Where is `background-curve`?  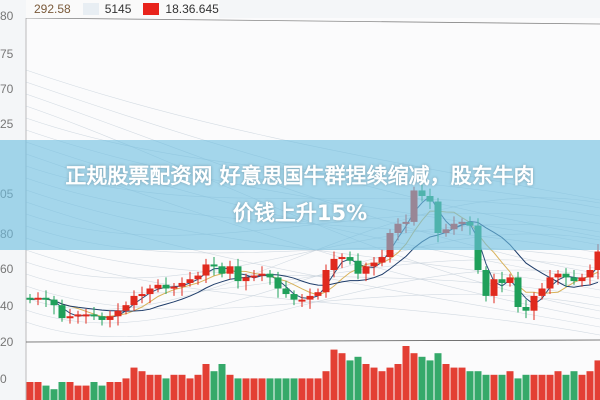
background-curve is located at coordinates (312, 297).